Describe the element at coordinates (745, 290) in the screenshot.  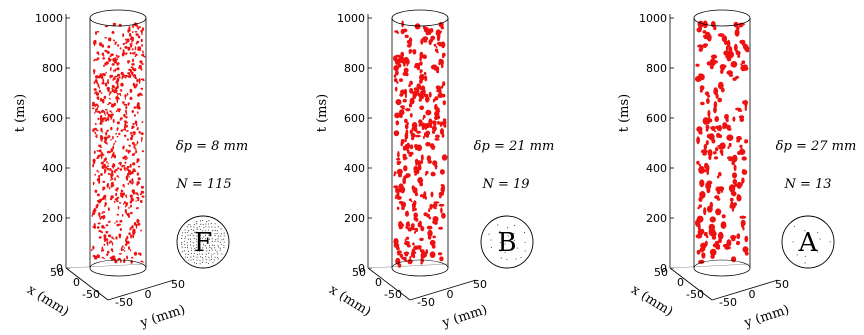
I see `y-axis-line` at that location.